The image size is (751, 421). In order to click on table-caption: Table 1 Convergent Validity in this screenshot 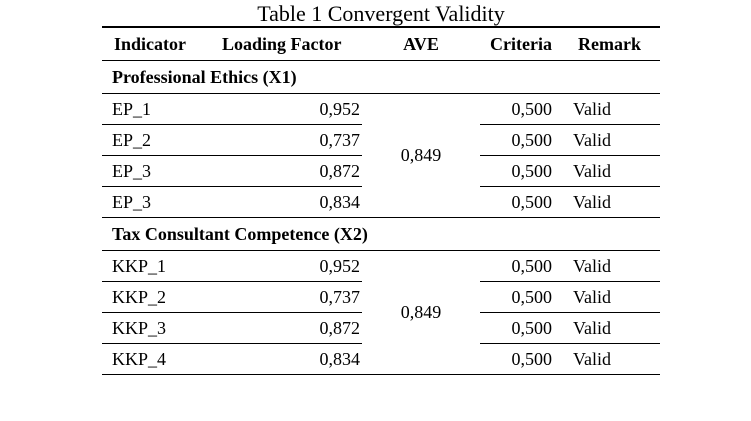, I will do `click(381, 13)`.